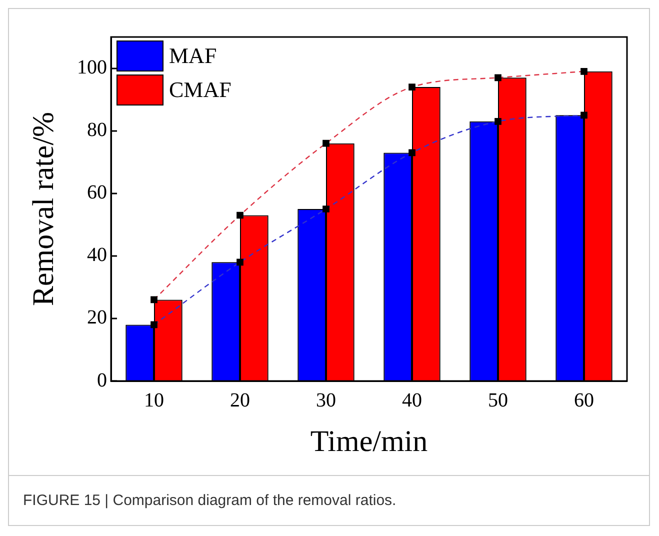  I want to click on y-tick-label: 100, so click(92, 67).